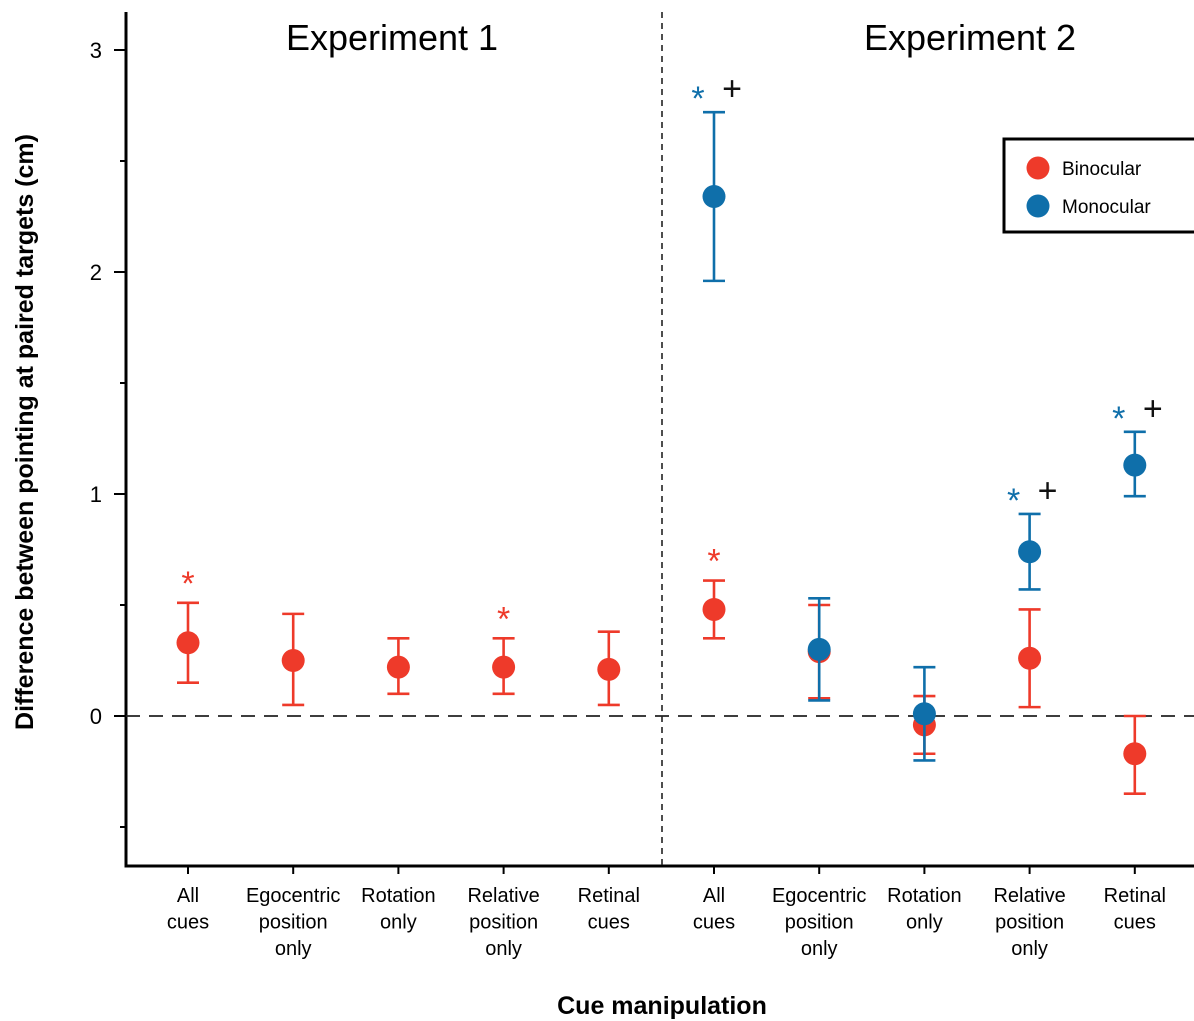 The image size is (1194, 1021). I want to click on experiment-title: Experiment 2, so click(970, 37).